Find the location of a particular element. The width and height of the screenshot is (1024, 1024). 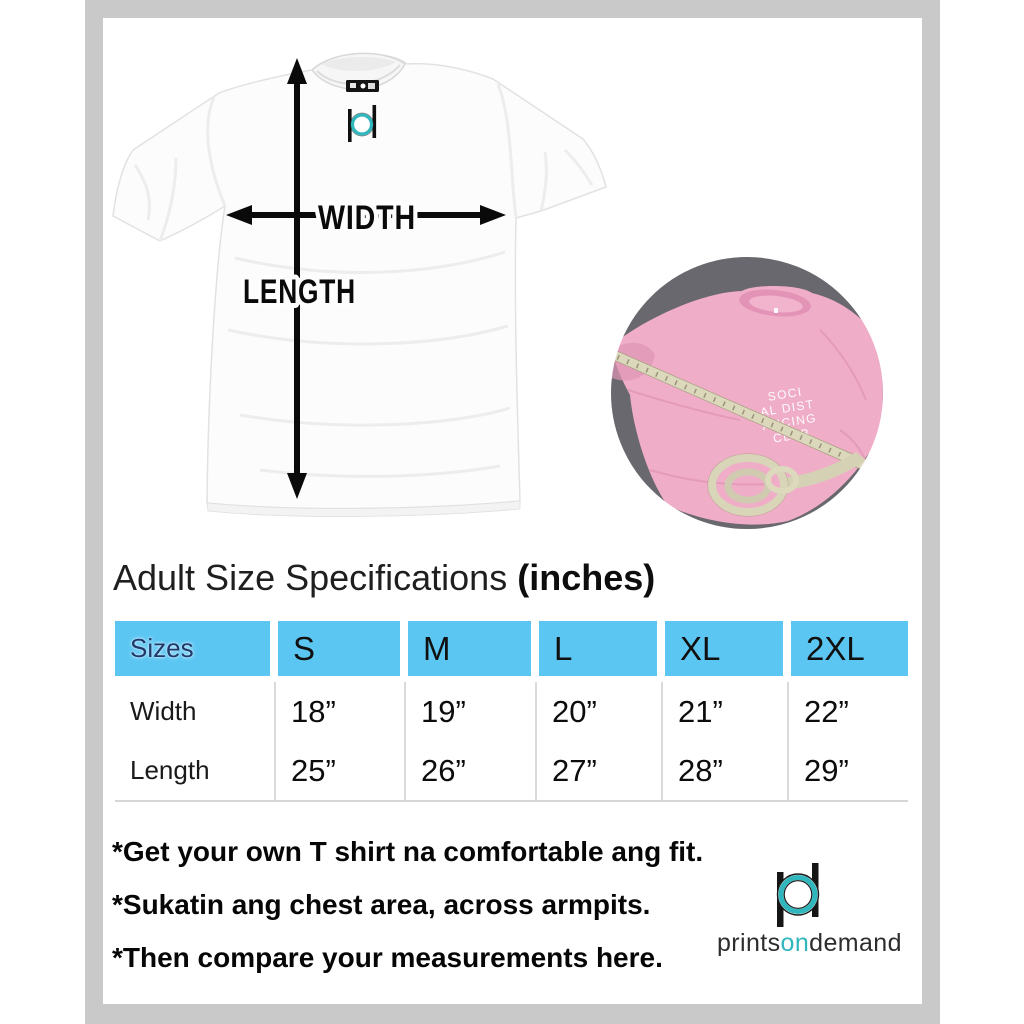

header-cell-2xl: 2XL is located at coordinates (849, 648).